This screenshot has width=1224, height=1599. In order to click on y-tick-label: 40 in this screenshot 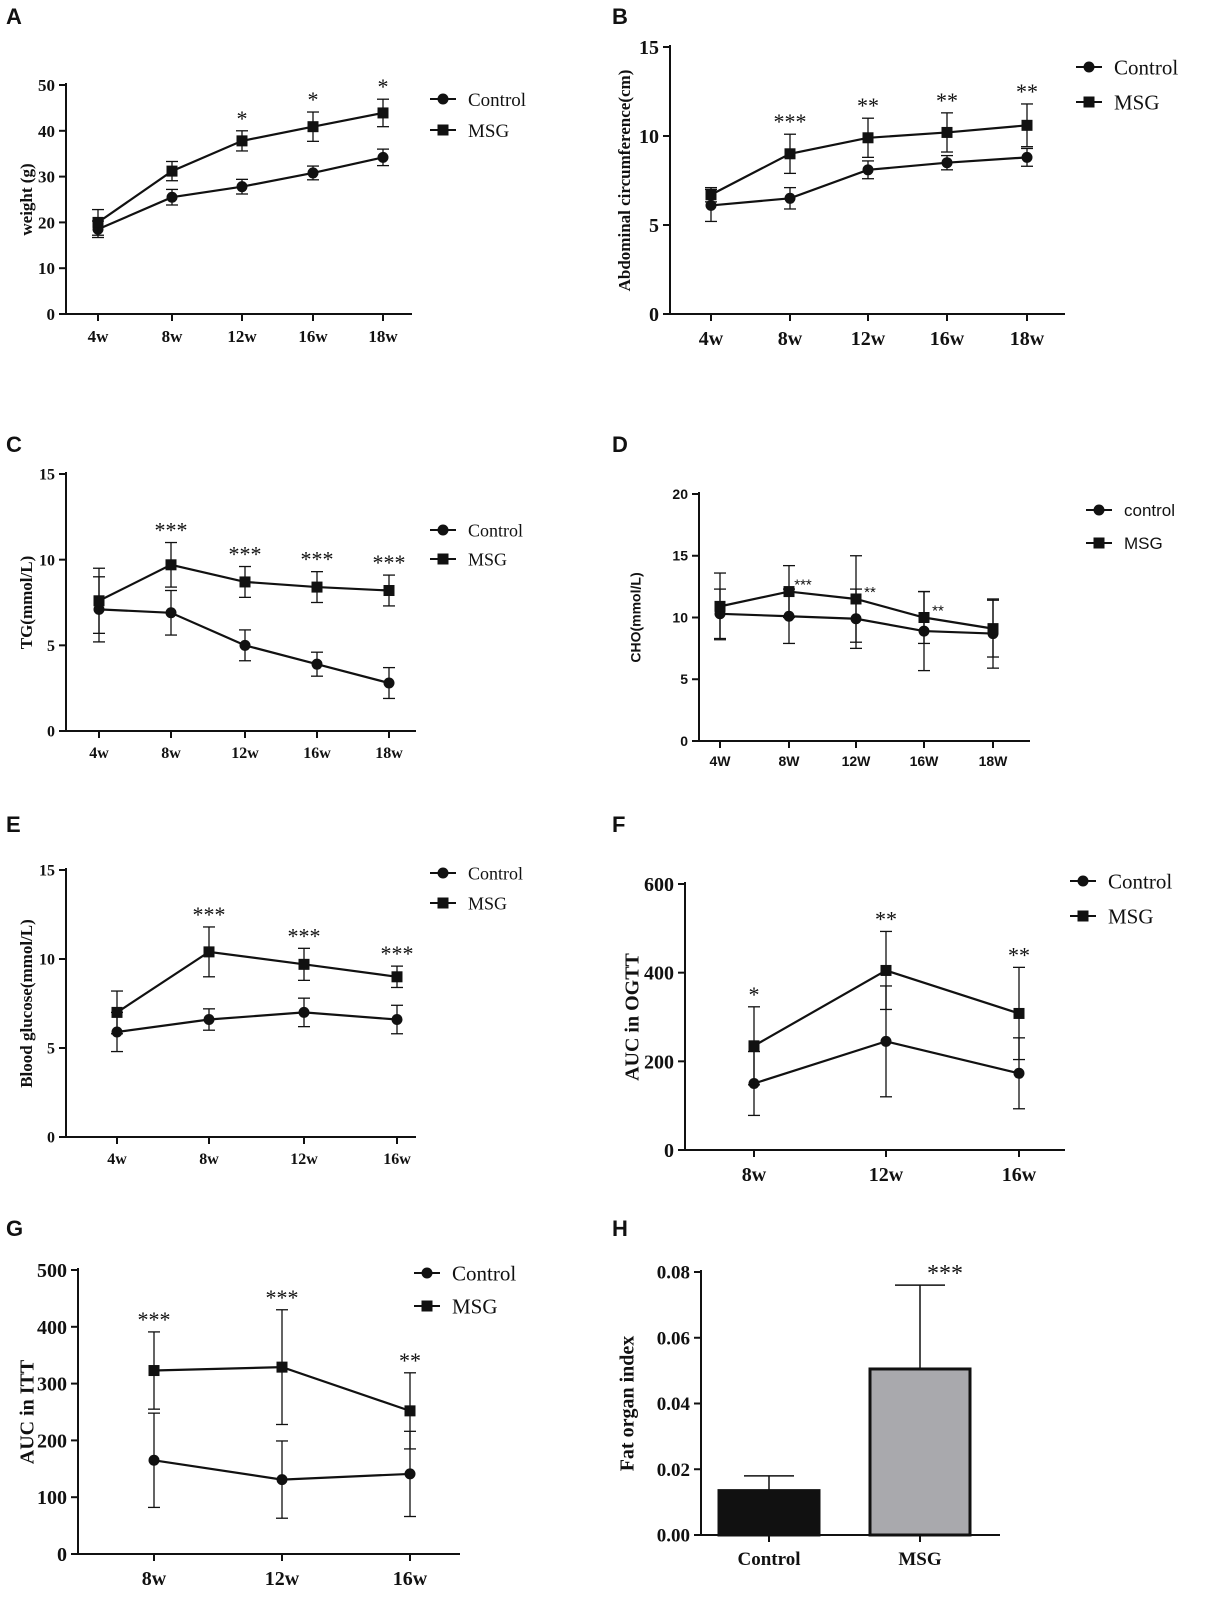, I will do `click(46, 131)`.